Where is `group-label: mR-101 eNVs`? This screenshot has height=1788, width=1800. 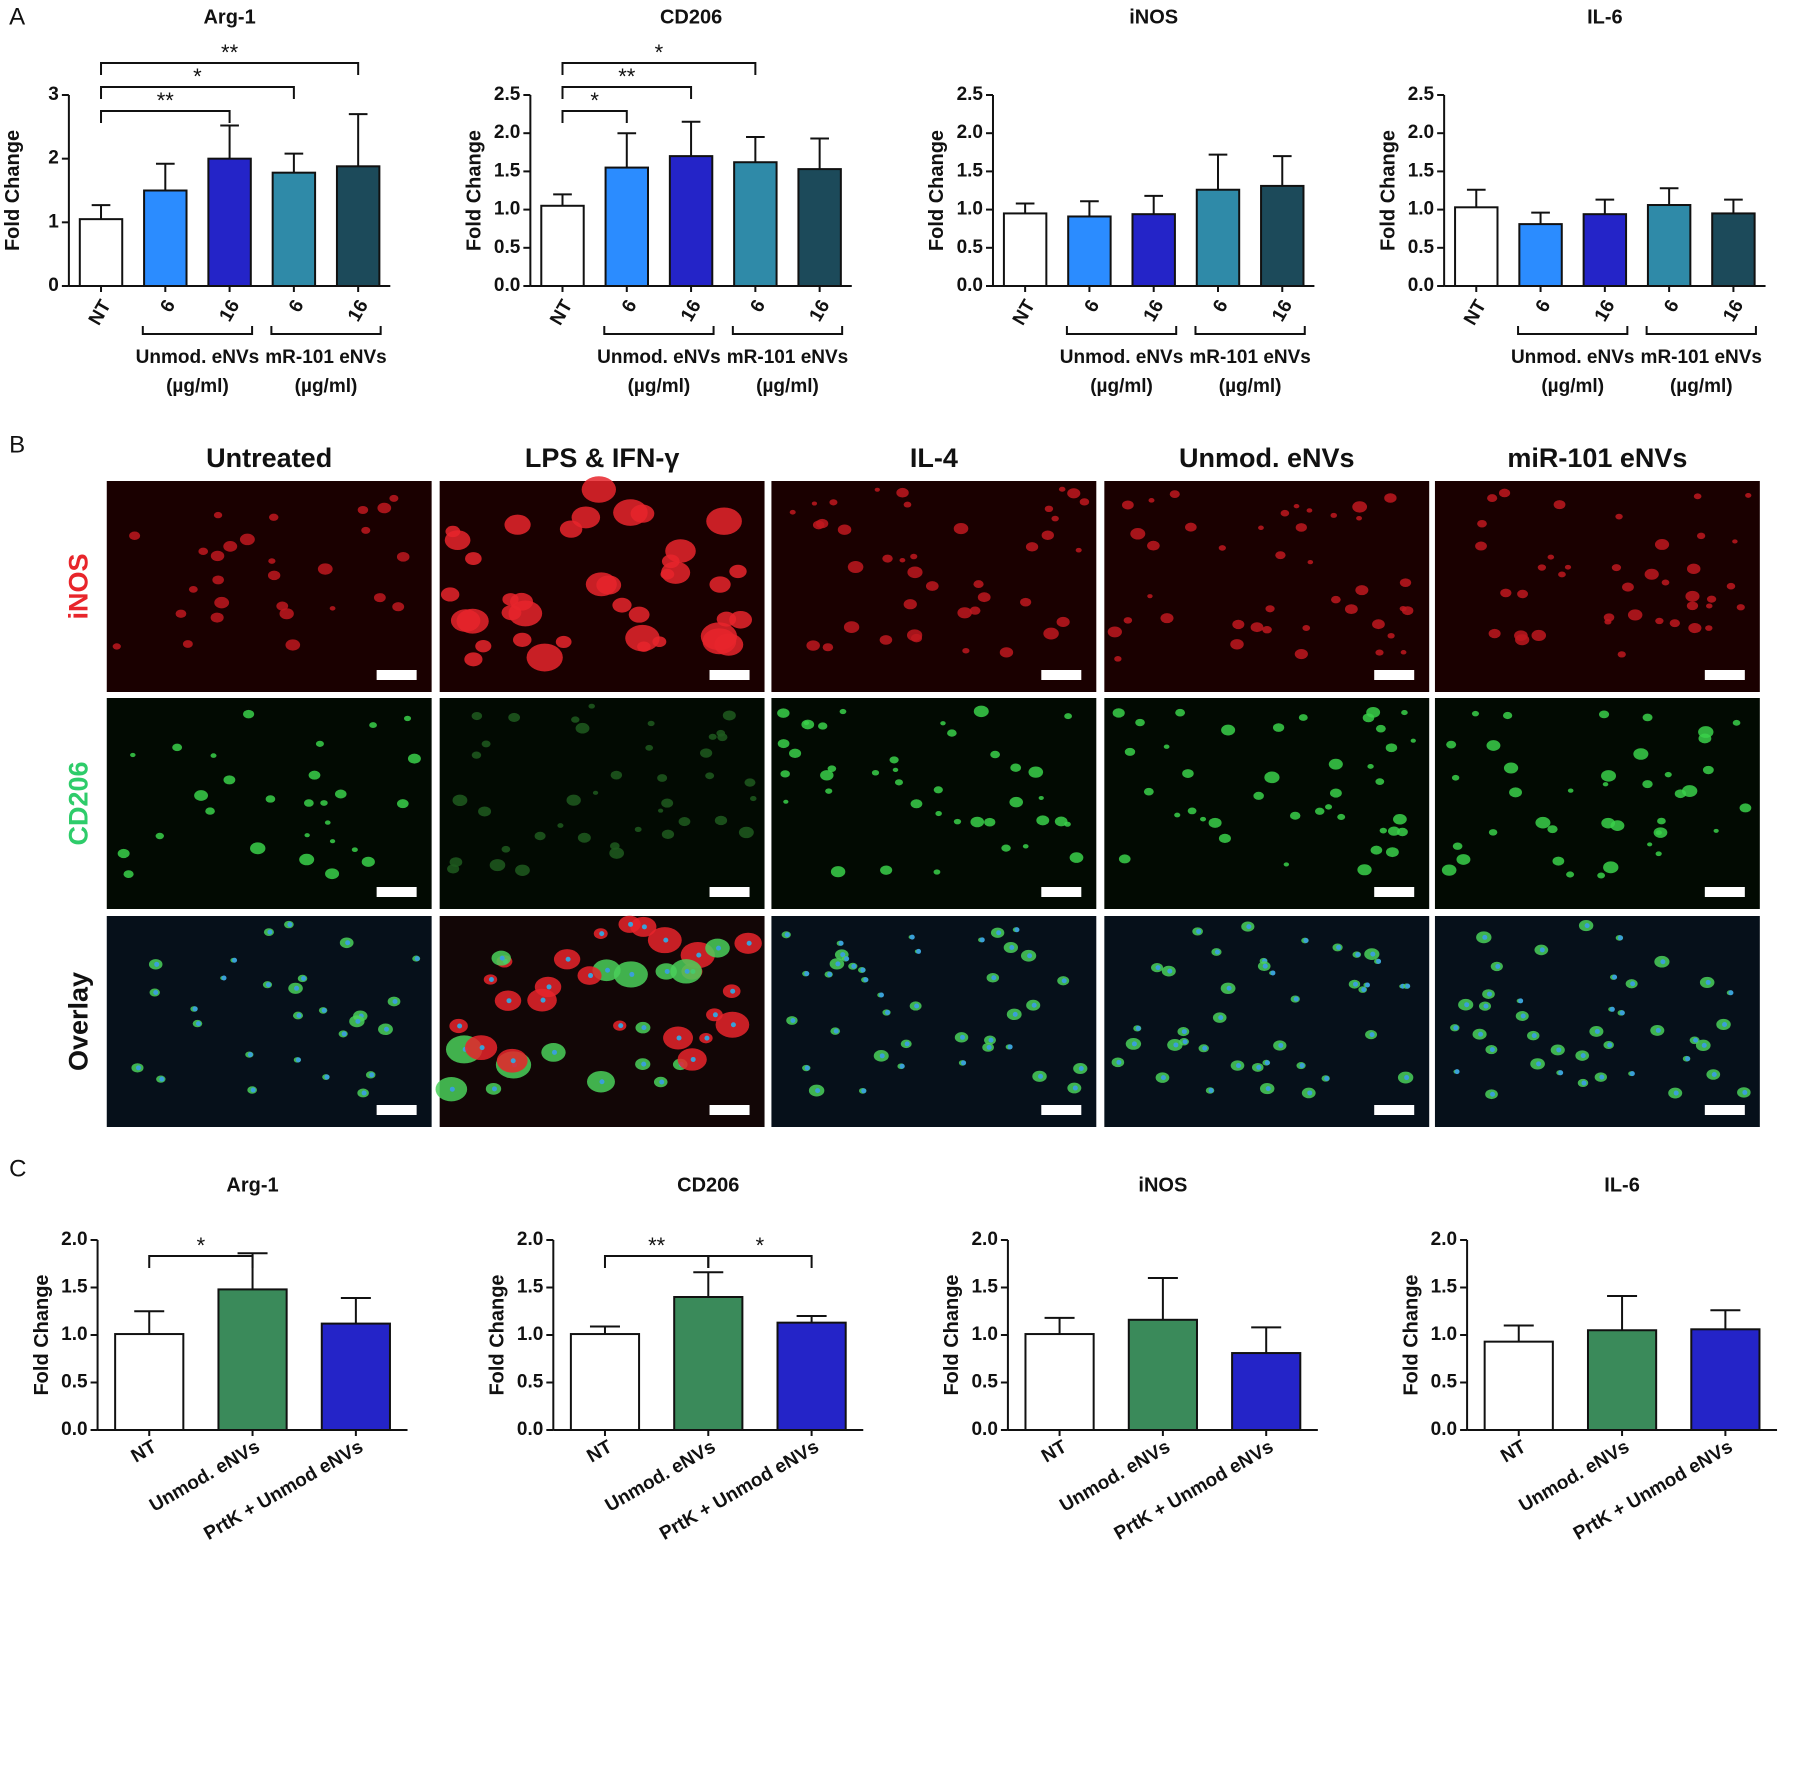 group-label: mR-101 eNVs is located at coordinates (1701, 357).